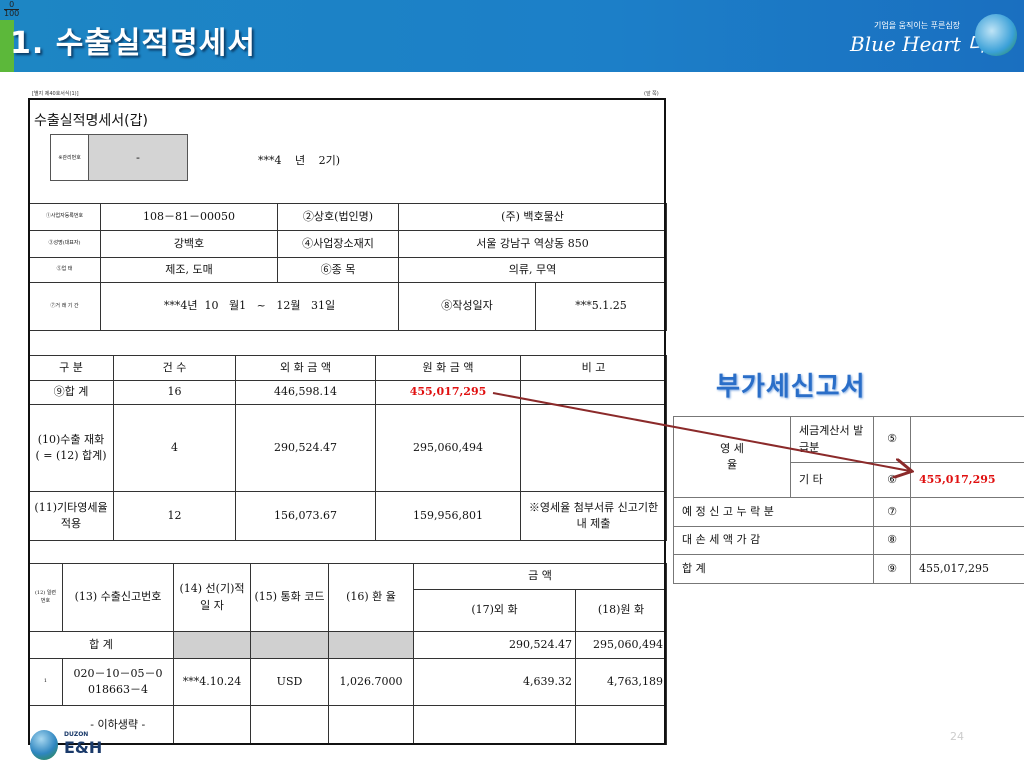 The image size is (1024, 768). Describe the element at coordinates (593, 516) in the screenshot. I see `cell: ※영세율 첨부서류 신고기한 내 제출` at that location.